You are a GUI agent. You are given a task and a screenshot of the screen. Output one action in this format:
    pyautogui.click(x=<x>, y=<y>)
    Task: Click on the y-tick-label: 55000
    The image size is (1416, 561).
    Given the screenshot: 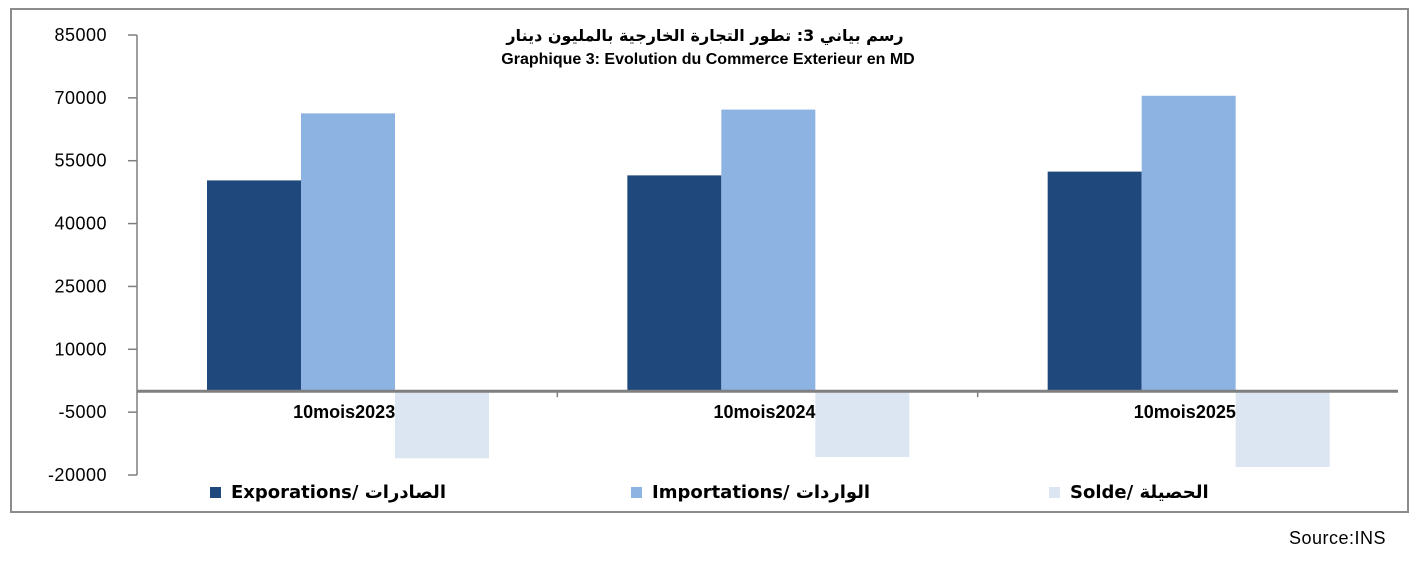 What is the action you would take?
    pyautogui.click(x=80, y=161)
    